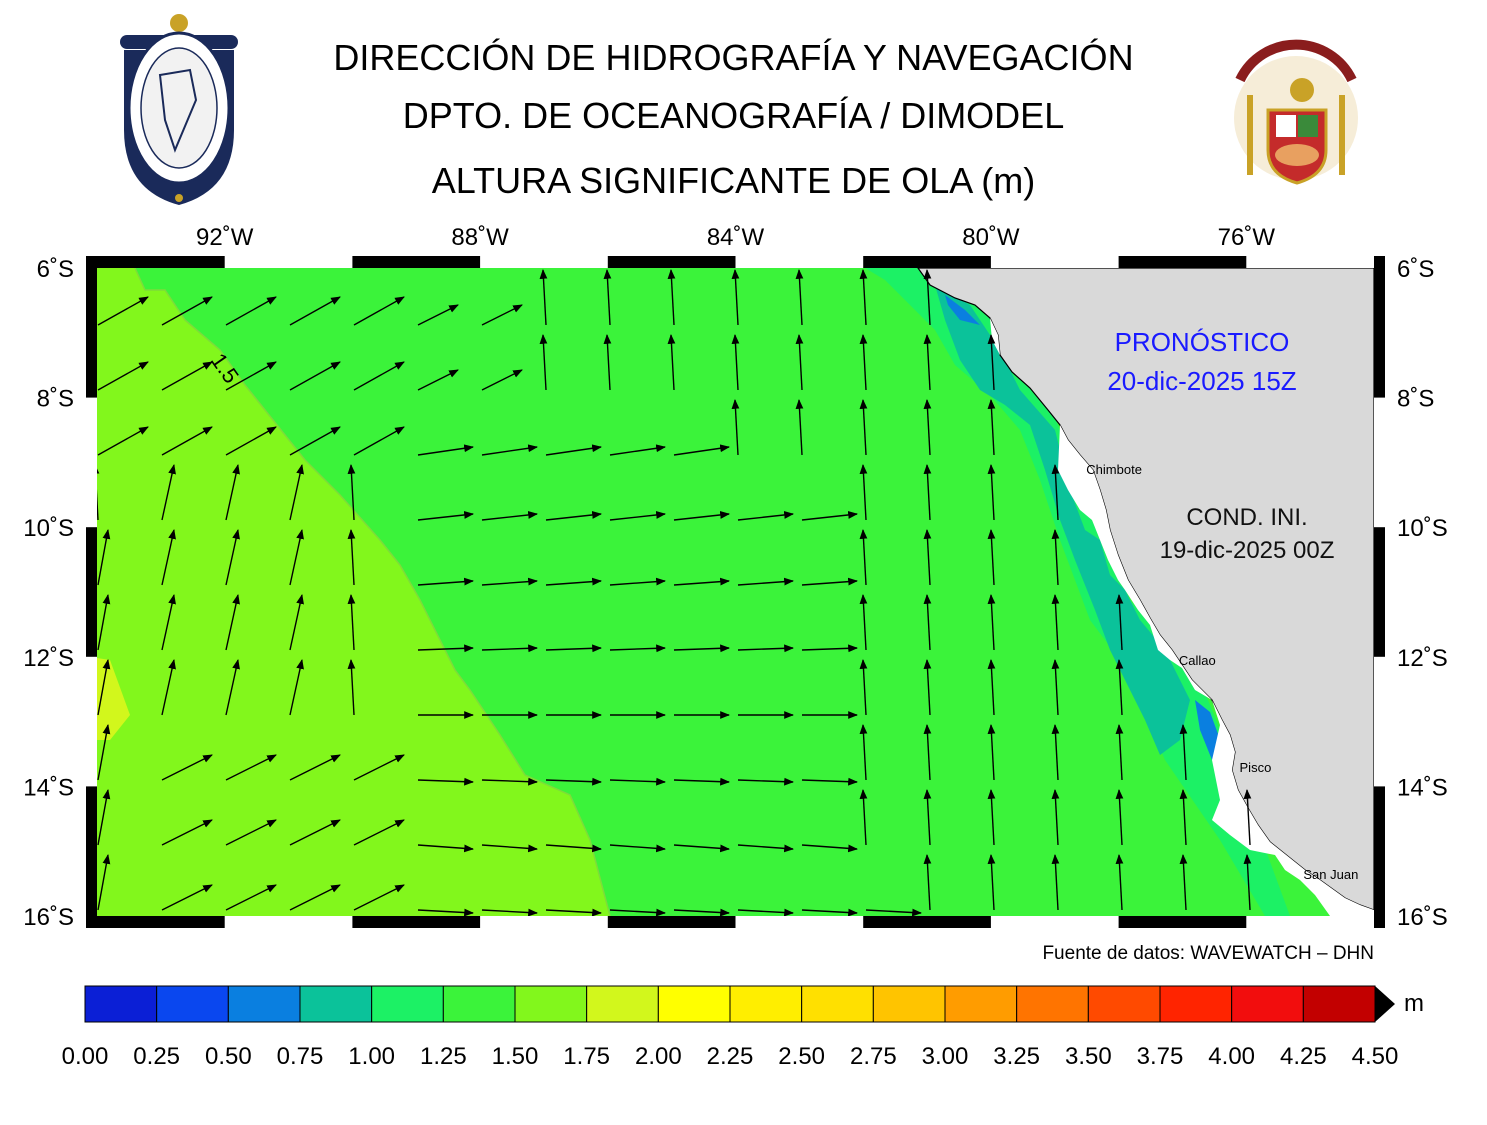  Describe the element at coordinates (1197, 660) in the screenshot. I see `city-label: Callao` at that location.